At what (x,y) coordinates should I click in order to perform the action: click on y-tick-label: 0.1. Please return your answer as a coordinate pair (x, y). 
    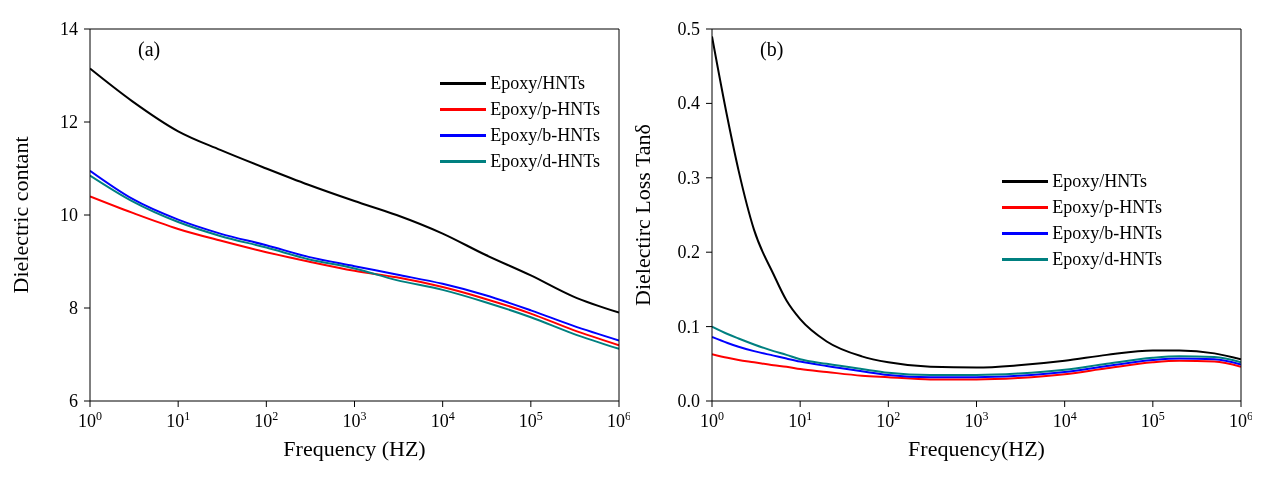
    Looking at the image, I should click on (688, 326).